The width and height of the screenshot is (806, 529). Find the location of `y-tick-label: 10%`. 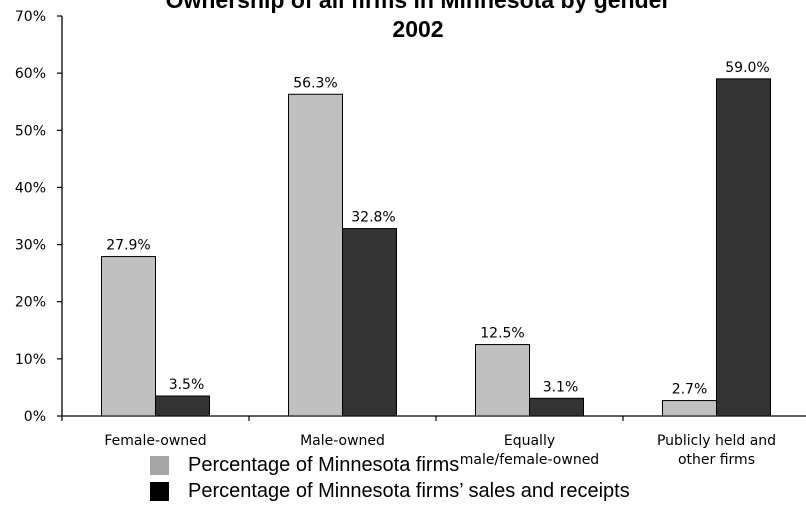

y-tick-label: 10% is located at coordinates (30, 360).